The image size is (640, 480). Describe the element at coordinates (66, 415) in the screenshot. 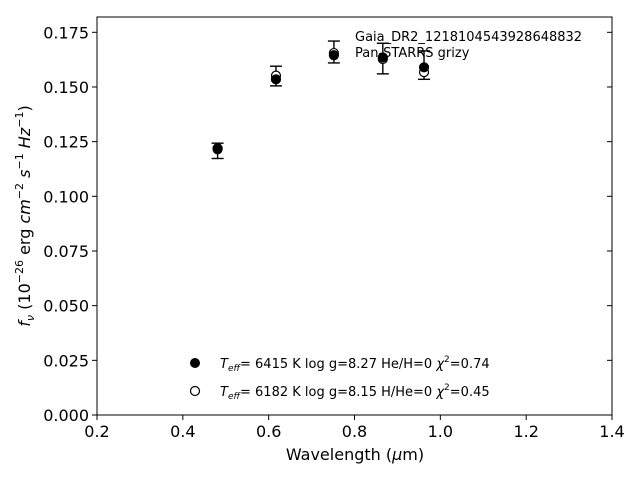

I see `y-tick-label: 0.000` at that location.